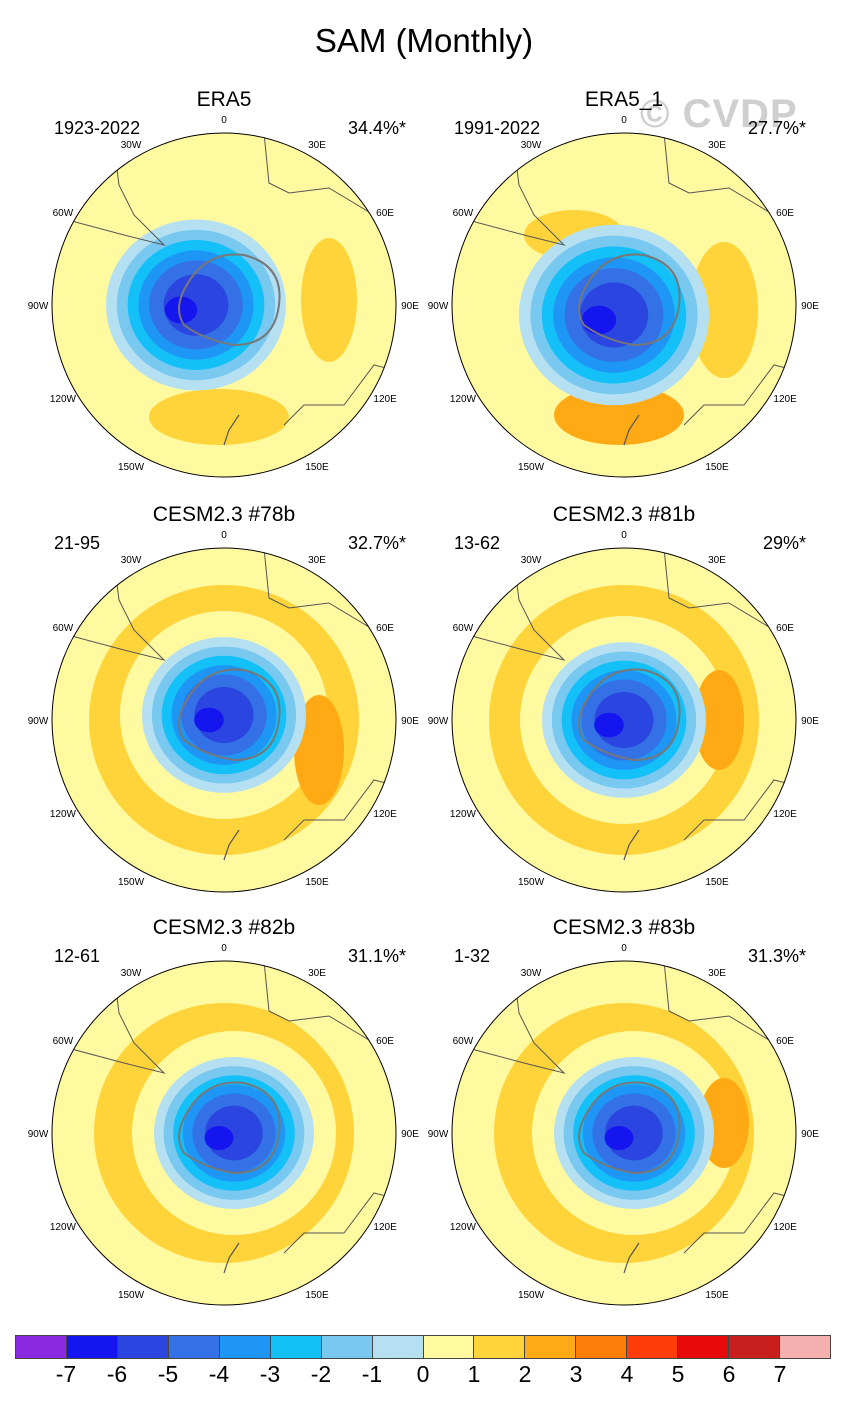 This screenshot has height=1414, width=848. I want to click on panel-title: CESM2.3 #82b, so click(224, 927).